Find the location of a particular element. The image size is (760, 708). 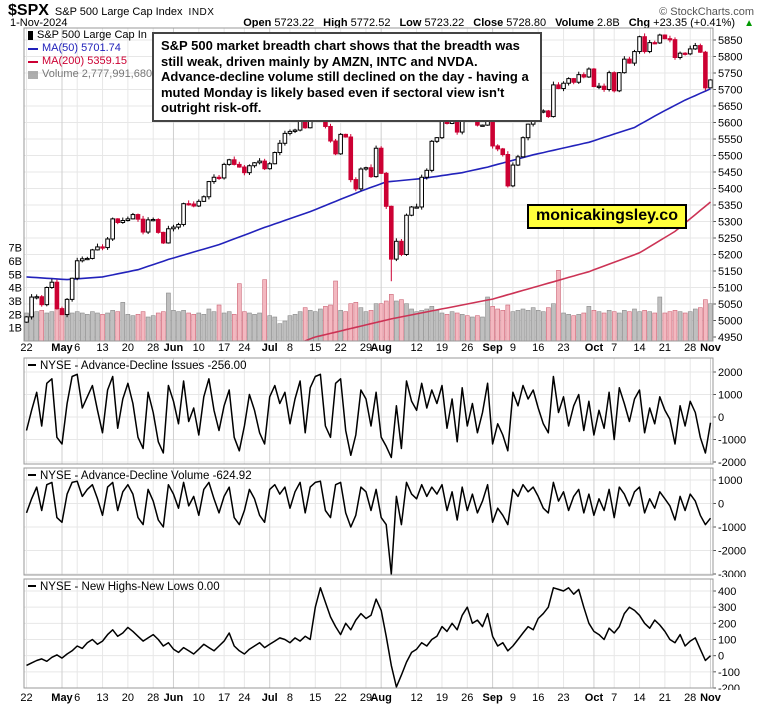

svg-text: 4B is located at coordinates (15, 289).